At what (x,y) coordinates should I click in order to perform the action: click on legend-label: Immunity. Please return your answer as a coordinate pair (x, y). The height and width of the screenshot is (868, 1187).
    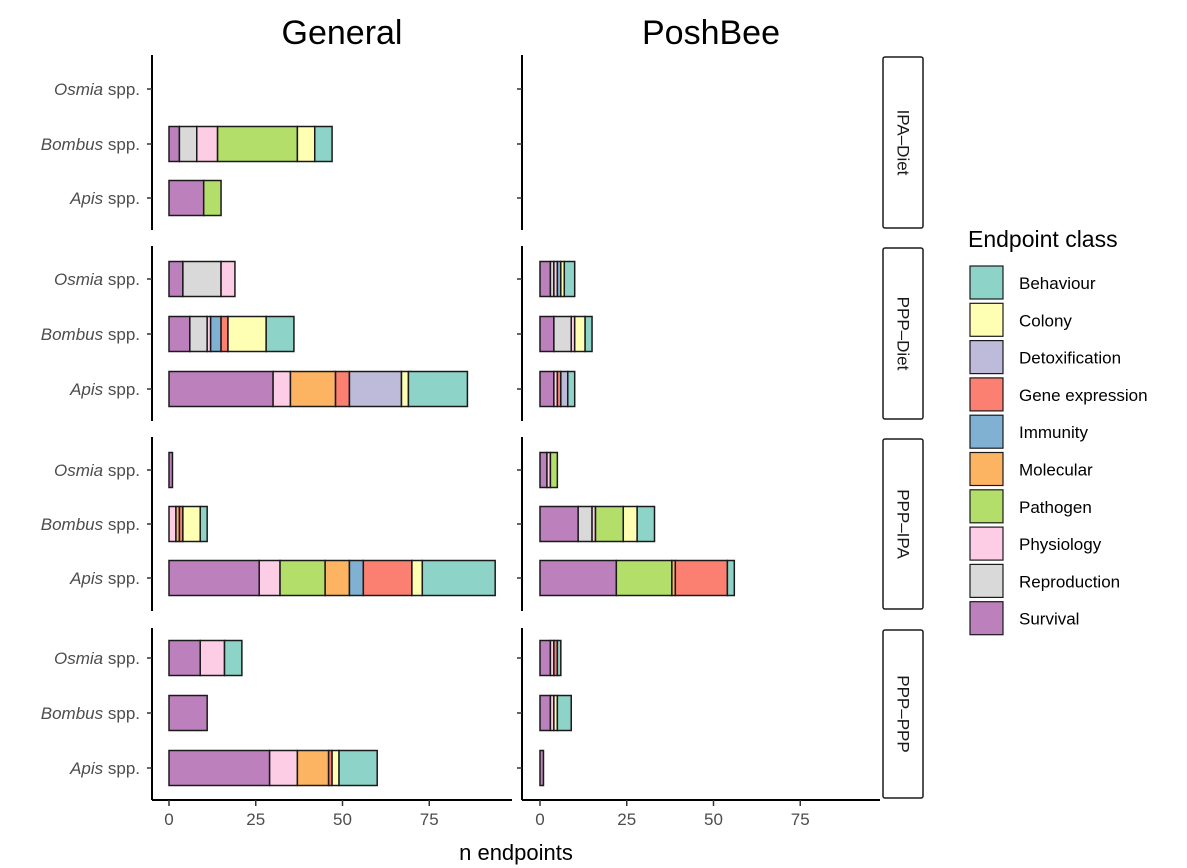
    Looking at the image, I should click on (1053, 432).